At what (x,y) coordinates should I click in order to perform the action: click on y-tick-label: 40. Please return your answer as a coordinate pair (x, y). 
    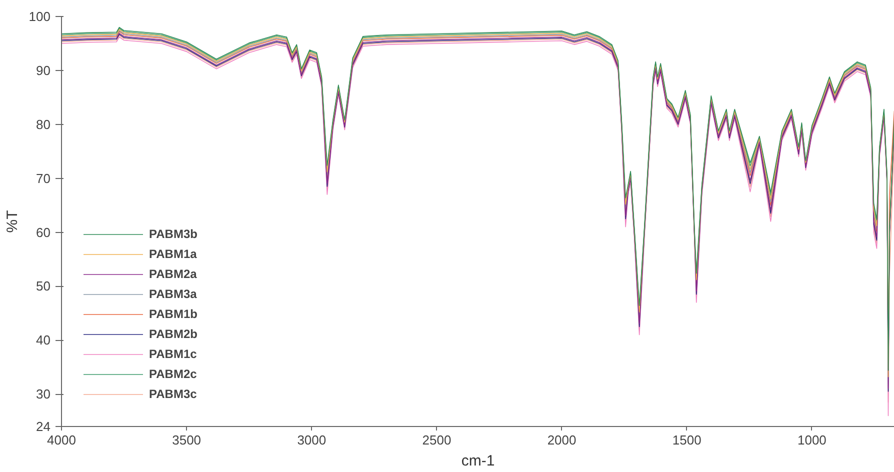
    Looking at the image, I should click on (43, 340).